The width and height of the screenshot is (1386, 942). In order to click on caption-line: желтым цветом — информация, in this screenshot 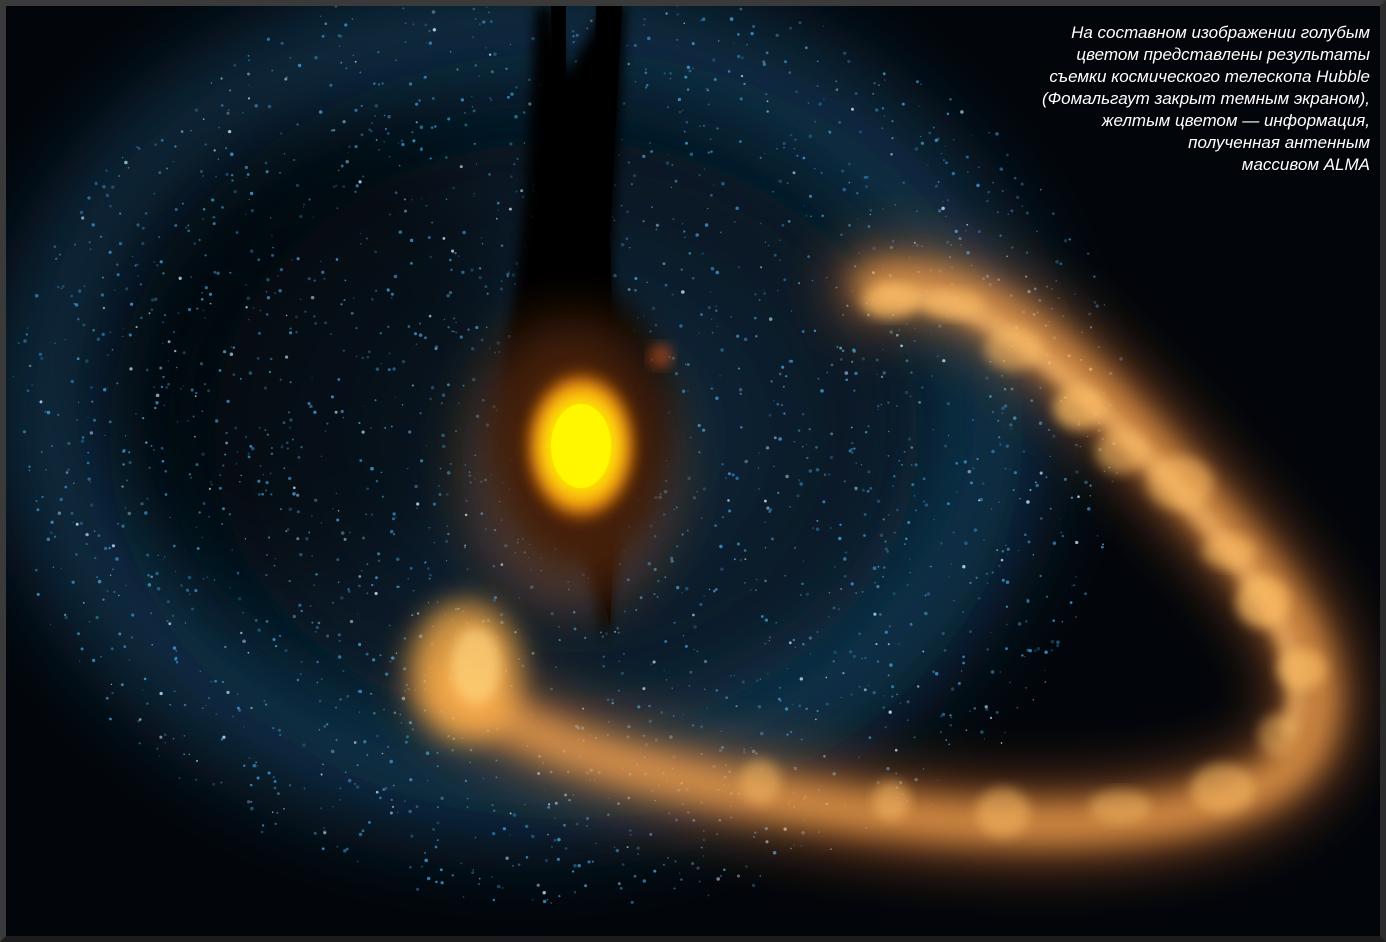, I will do `click(1235, 120)`.